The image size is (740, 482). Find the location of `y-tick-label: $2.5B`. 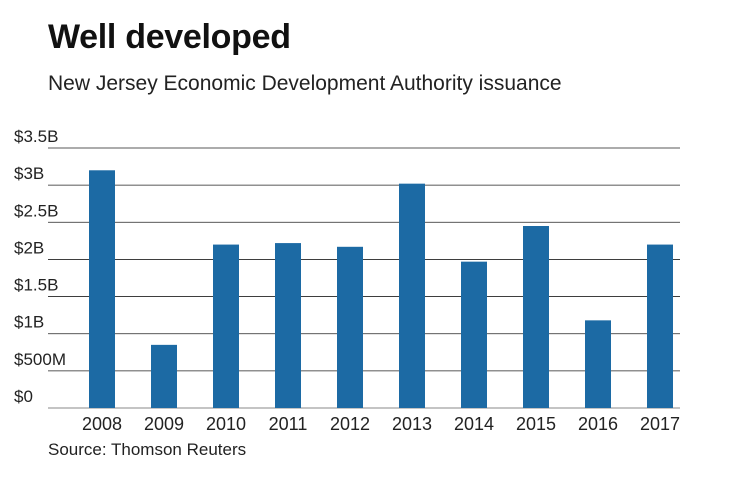

y-tick-label: $2.5B is located at coordinates (36, 210).